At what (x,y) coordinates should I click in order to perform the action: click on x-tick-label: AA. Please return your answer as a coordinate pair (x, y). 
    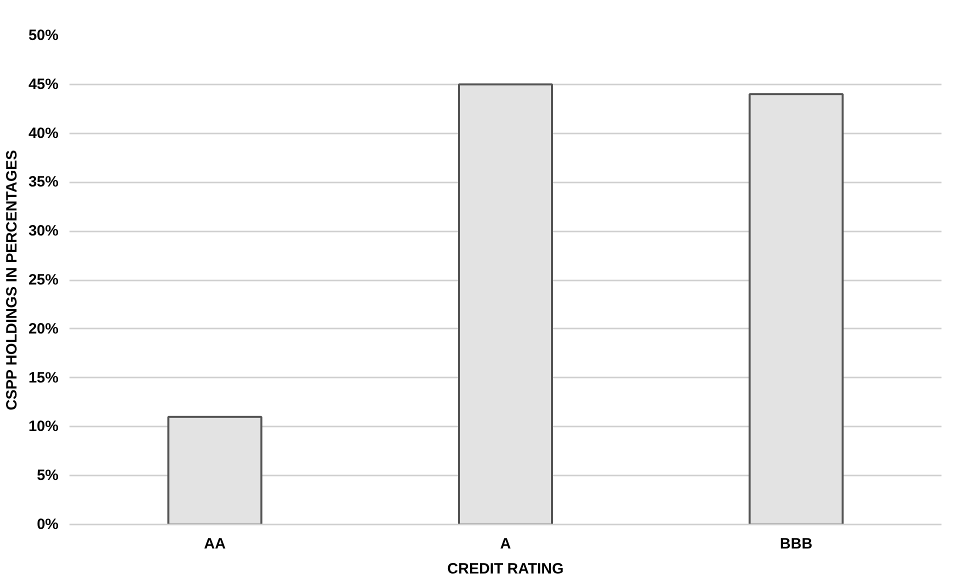
    Looking at the image, I should click on (215, 544).